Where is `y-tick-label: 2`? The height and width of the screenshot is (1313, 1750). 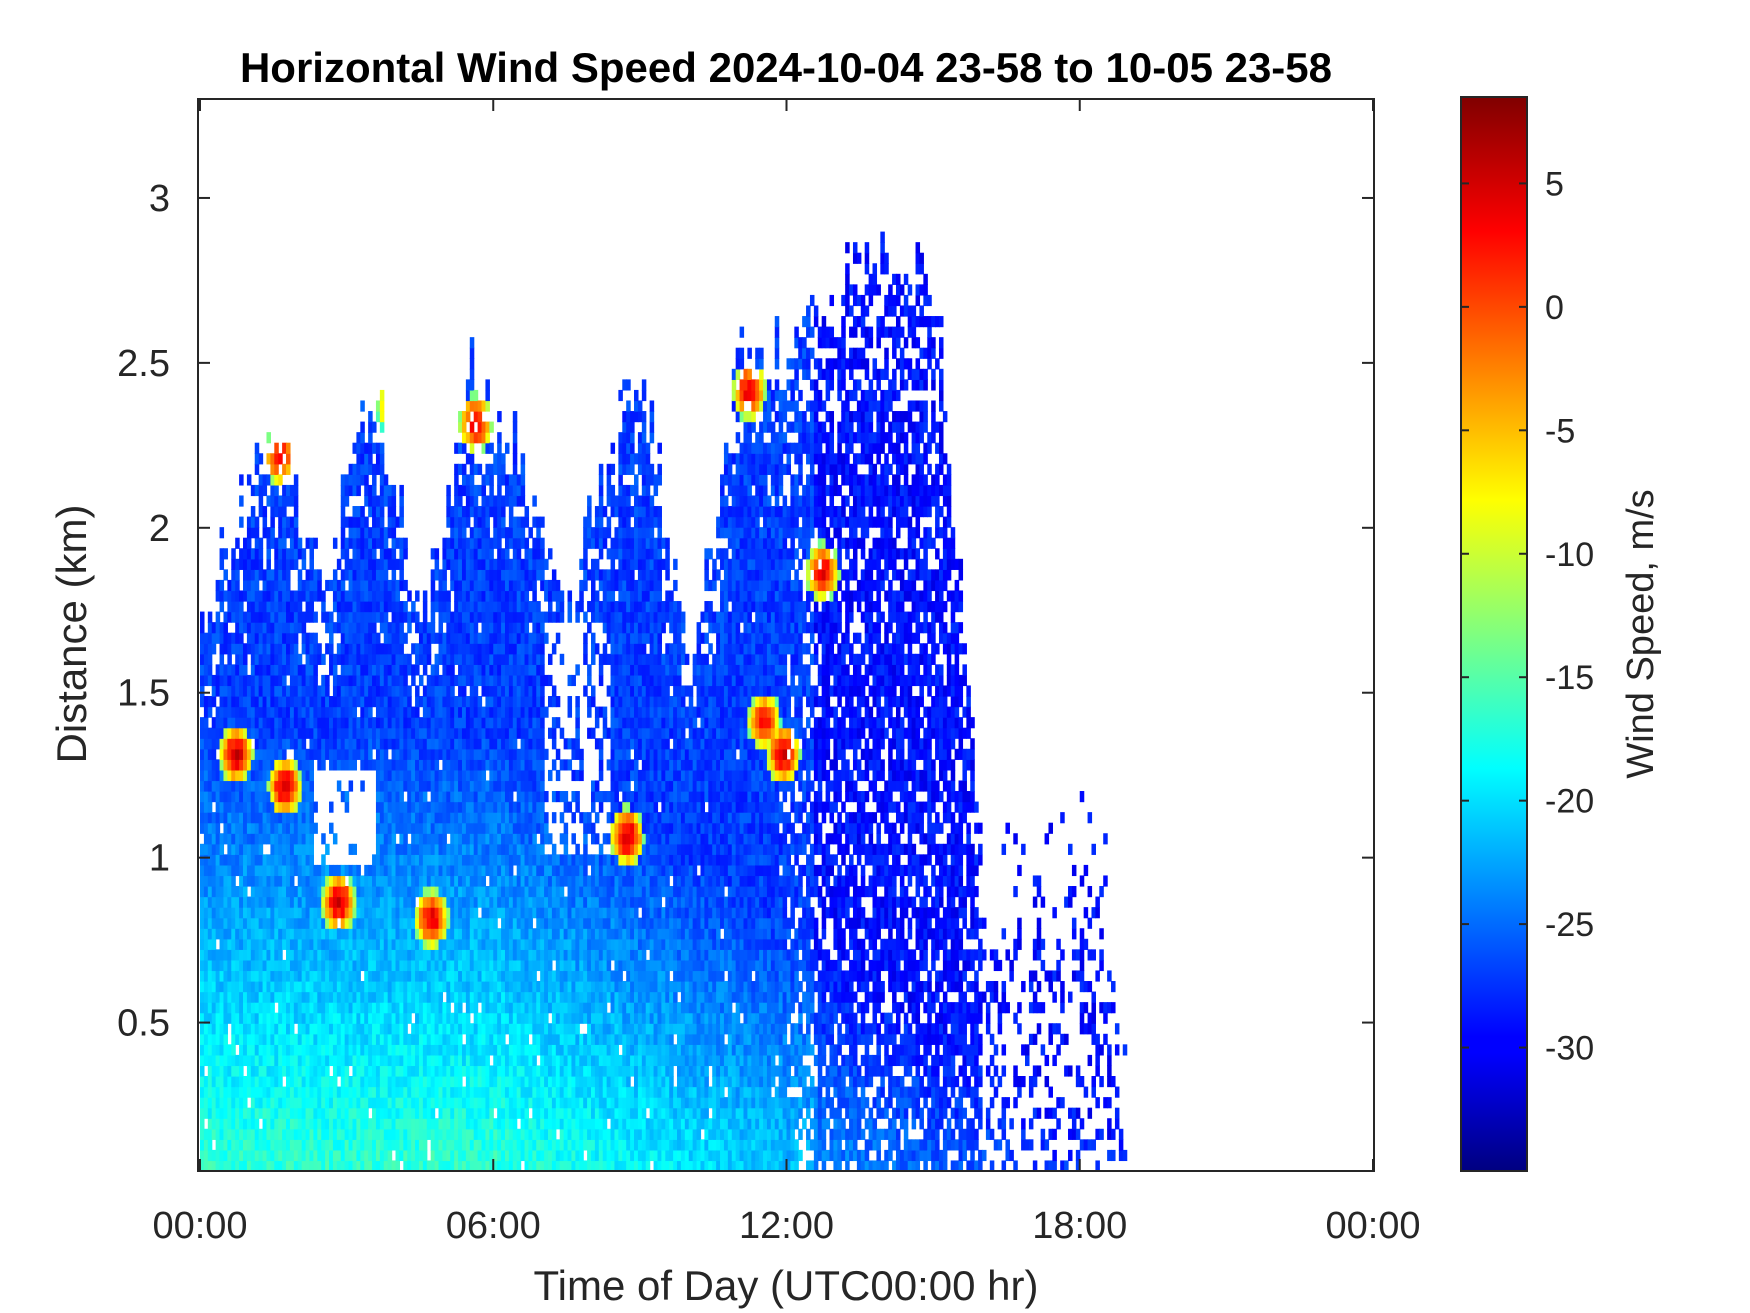 y-tick-label: 2 is located at coordinates (159, 529).